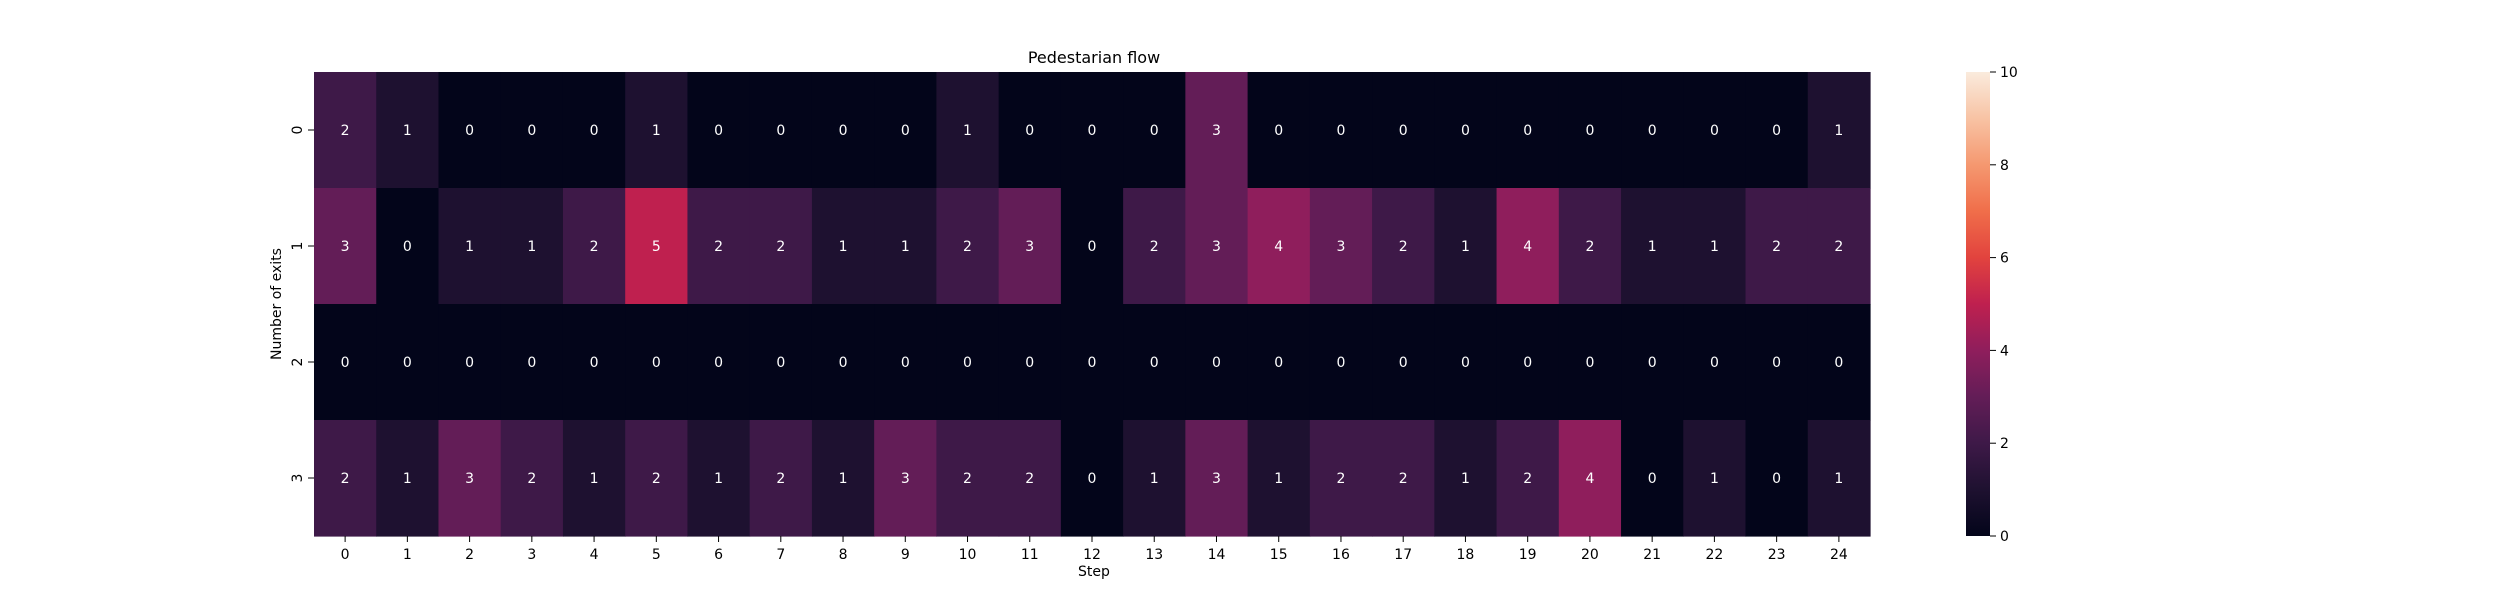  Describe the element at coordinates (1590, 555) in the screenshot. I see `x-tick-label: 20` at that location.